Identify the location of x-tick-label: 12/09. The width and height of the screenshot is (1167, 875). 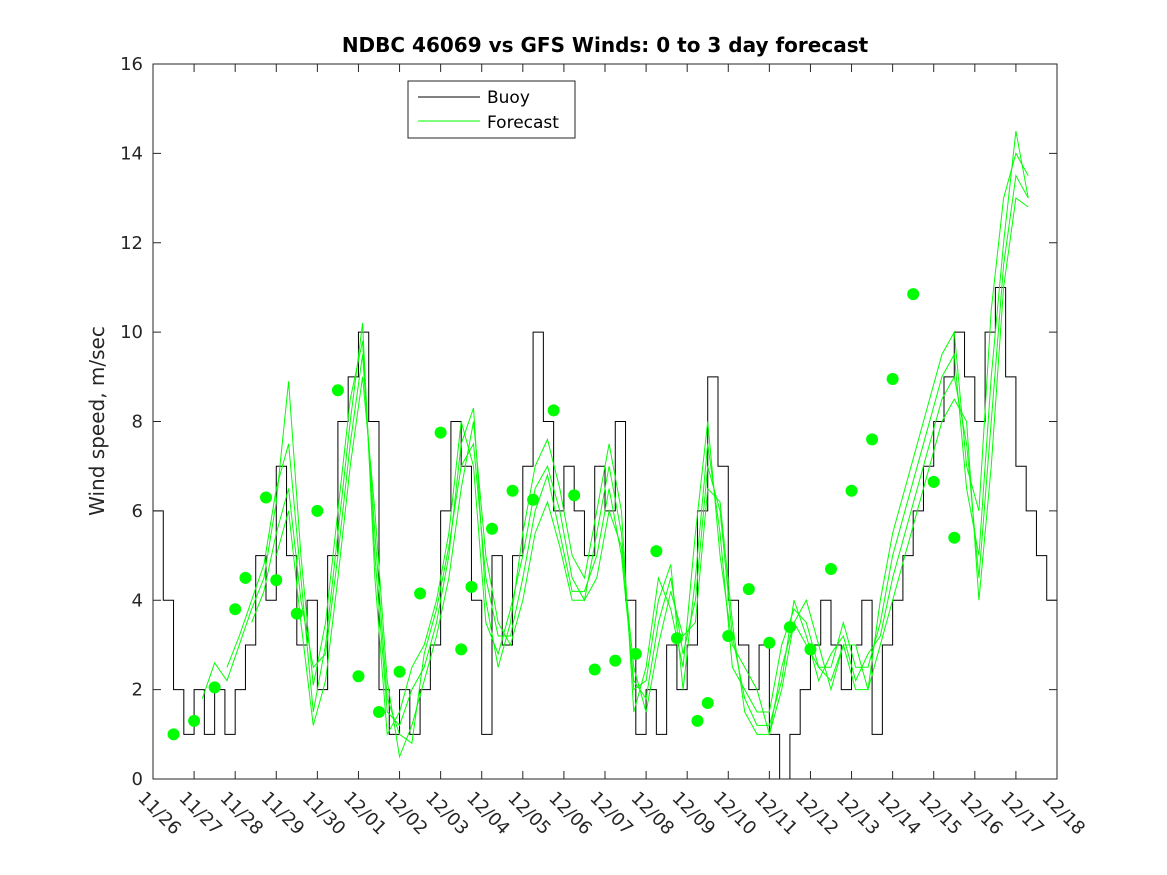
(694, 814).